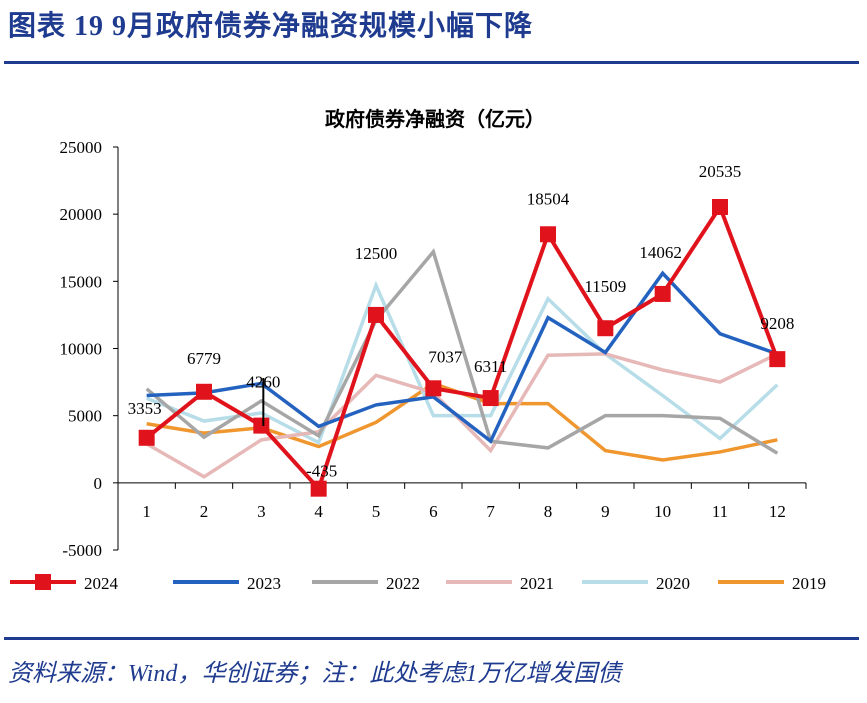 The width and height of the screenshot is (867, 703). I want to click on legend-label-2023: 2023, so click(264, 583).